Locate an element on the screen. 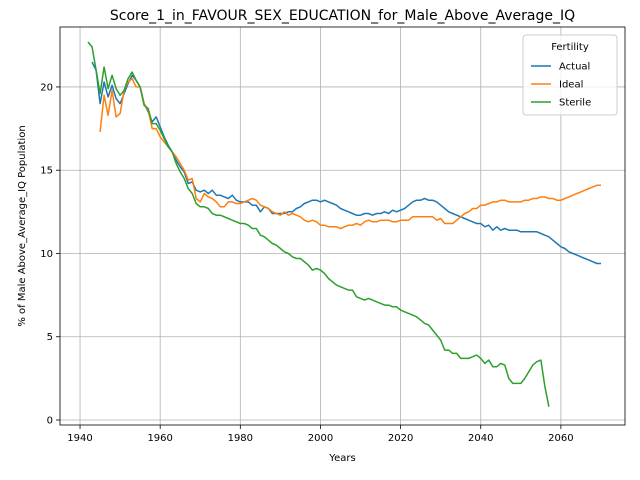 This screenshot has width=640, height=480. x-tick-label: 1960 is located at coordinates (159, 438).